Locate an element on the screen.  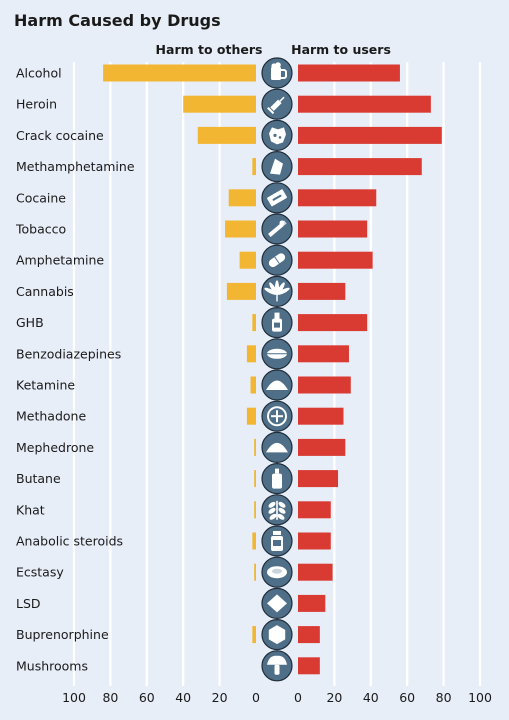
razor-blade-icon is located at coordinates (277, 198).